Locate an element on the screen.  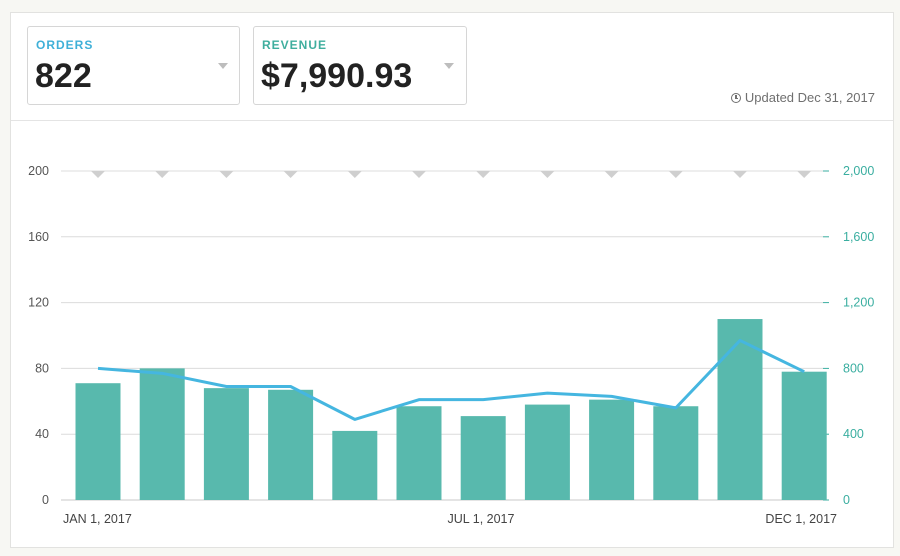
revenue-line is located at coordinates (451, 379).